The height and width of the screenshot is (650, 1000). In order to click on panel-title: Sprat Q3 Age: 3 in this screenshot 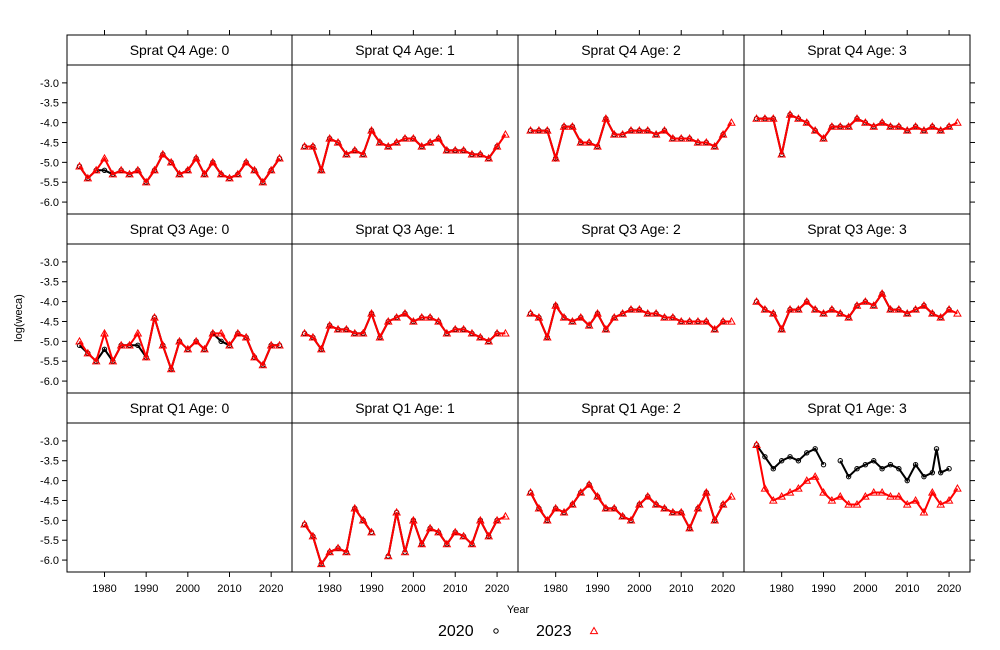, I will do `click(857, 229)`.